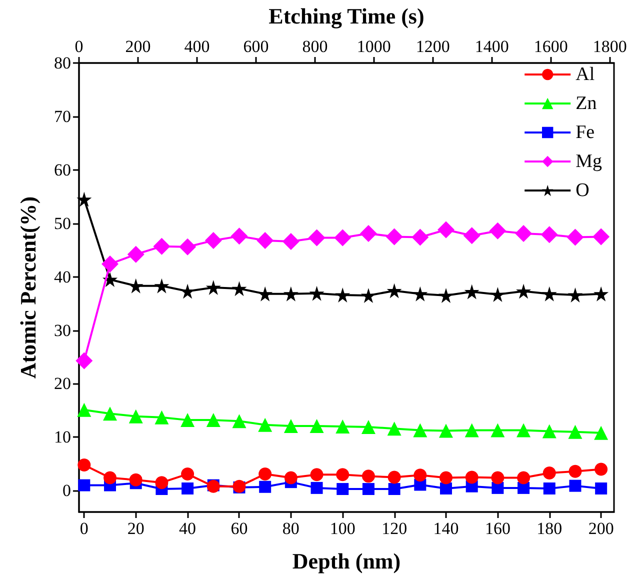  What do you see at coordinates (135, 528) in the screenshot?
I see `x-tick-label: 20` at bounding box center [135, 528].